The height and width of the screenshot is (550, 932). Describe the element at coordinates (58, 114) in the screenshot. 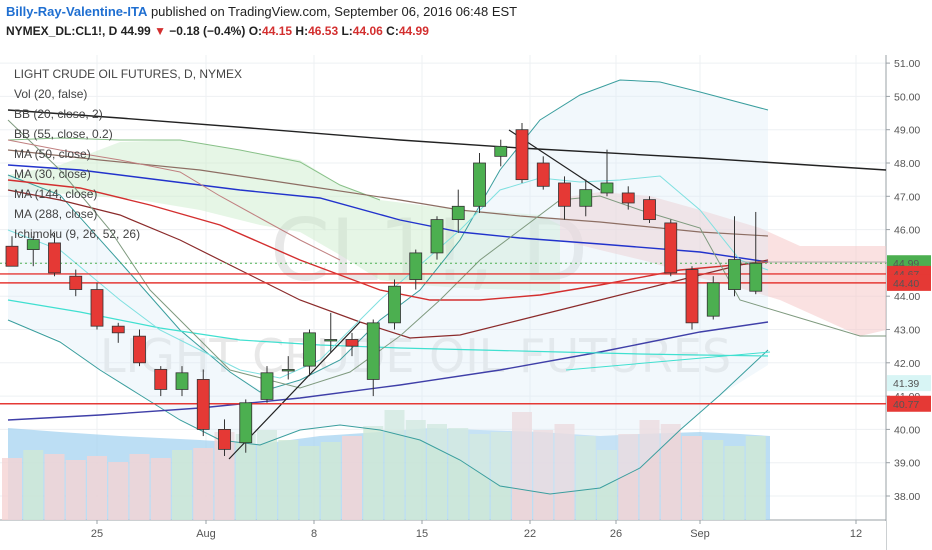

I see `indicator-legend-item: BB (20, close, 2)` at that location.